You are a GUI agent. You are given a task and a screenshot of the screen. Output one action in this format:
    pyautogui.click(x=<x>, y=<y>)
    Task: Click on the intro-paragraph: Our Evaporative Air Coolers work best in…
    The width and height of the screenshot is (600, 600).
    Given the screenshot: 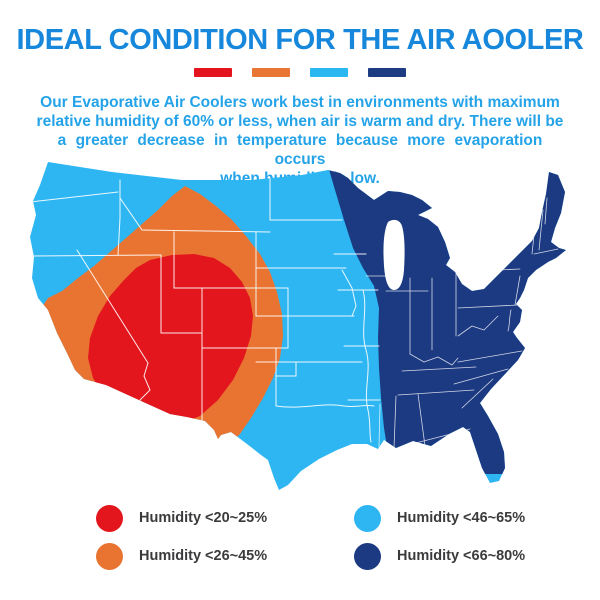 What is the action you would take?
    pyautogui.click(x=300, y=140)
    